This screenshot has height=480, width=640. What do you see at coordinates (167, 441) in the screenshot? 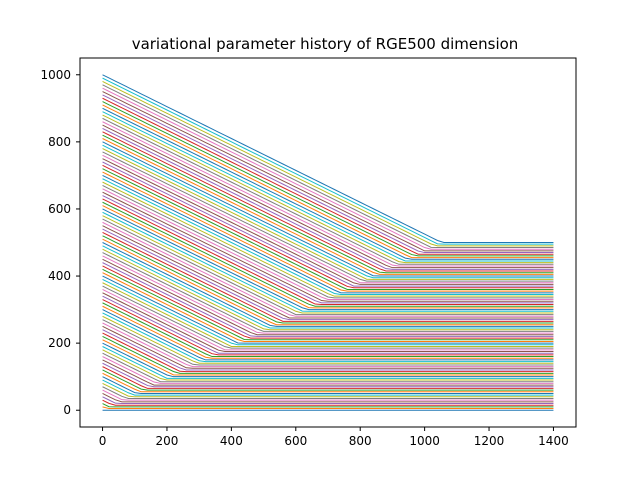
I see `x-tick-label: 200` at bounding box center [167, 441].